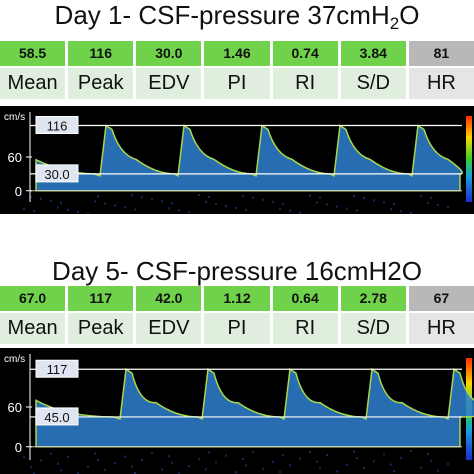 This screenshot has width=474, height=474. I want to click on metric-pi: 1.12 PI, so click(235, 315).